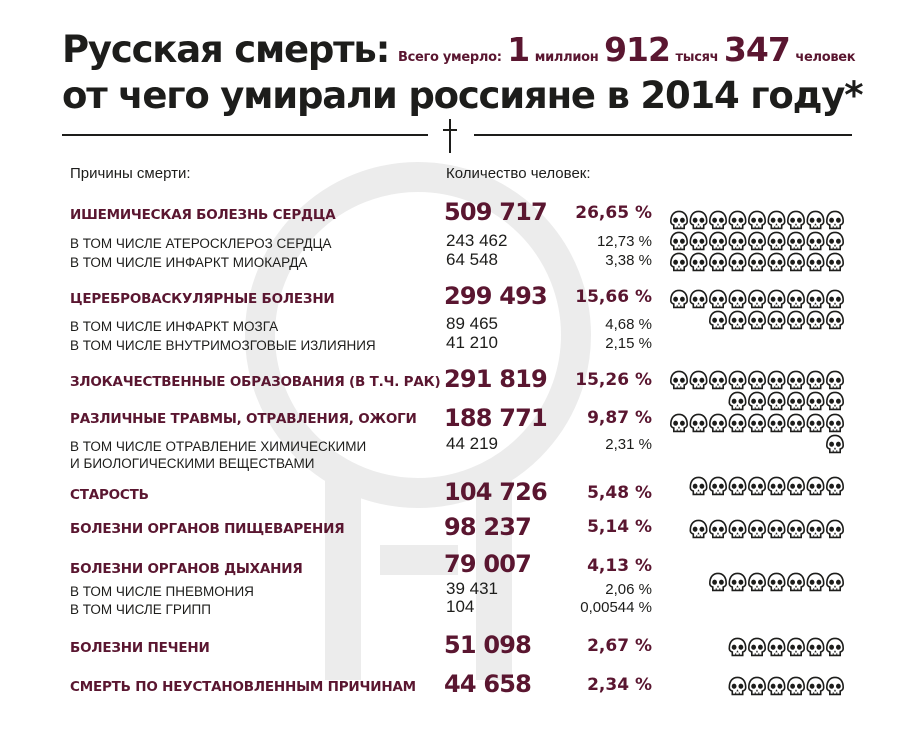  I want to click on divider-right, so click(663, 135).